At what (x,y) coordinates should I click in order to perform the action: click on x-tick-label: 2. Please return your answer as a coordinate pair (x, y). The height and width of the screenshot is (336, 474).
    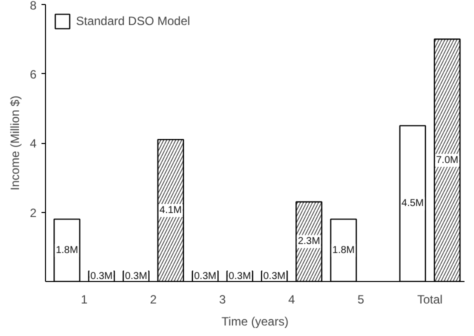
    Looking at the image, I should click on (154, 299).